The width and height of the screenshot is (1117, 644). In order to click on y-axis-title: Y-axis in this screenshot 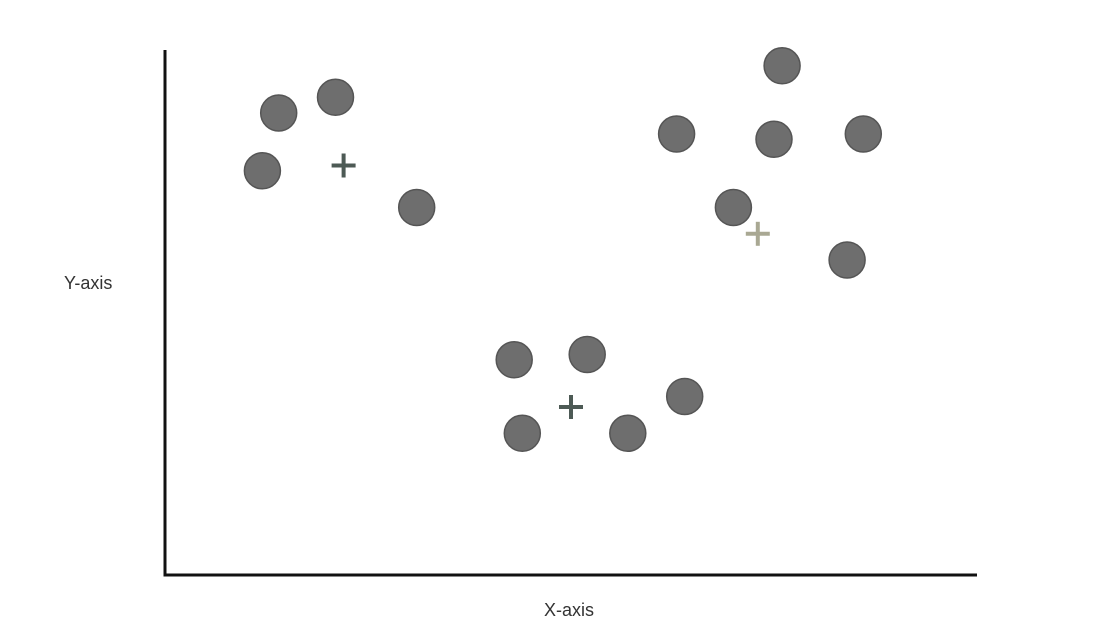, I will do `click(88, 283)`.